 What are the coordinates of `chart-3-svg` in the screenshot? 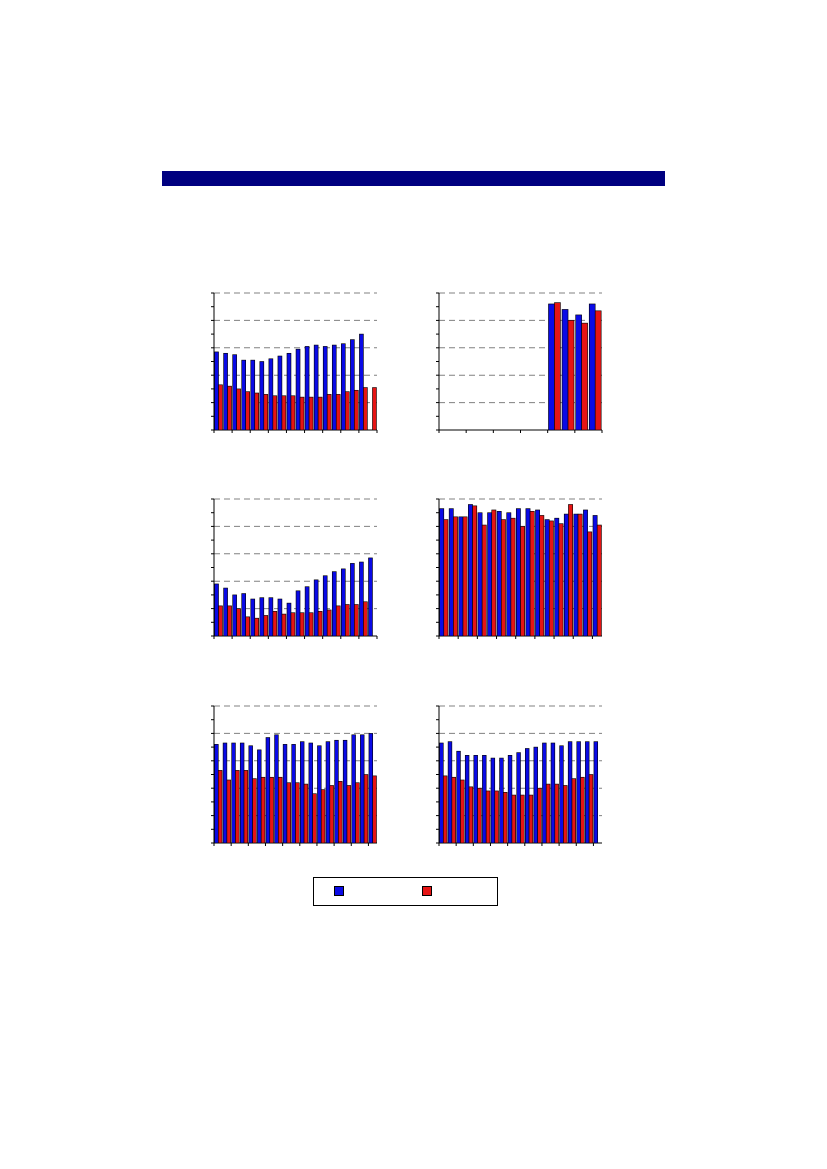 It's located at (294, 568).